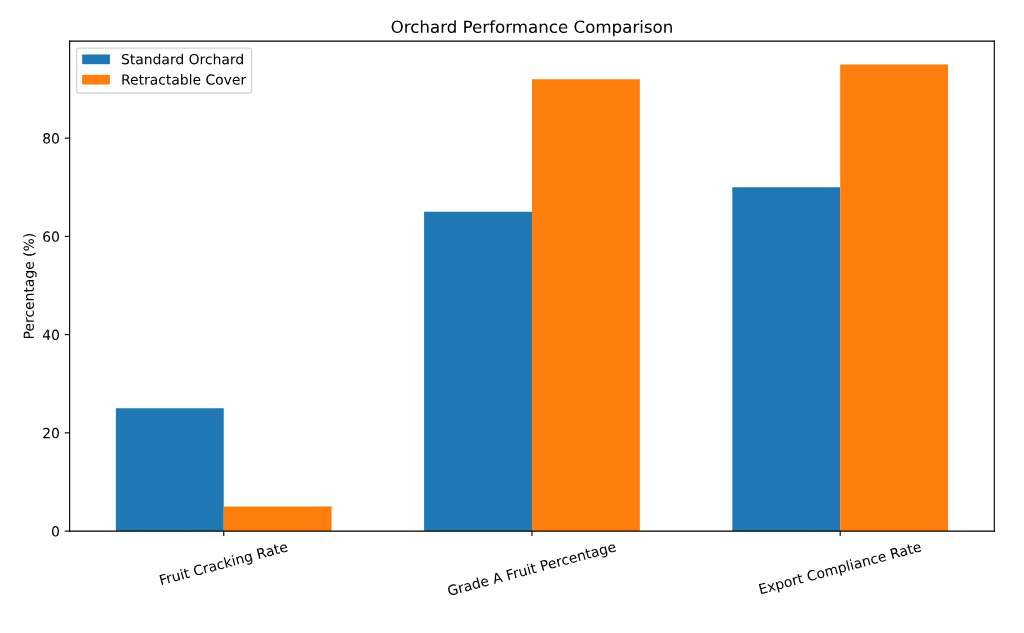  What do you see at coordinates (55, 531) in the screenshot?
I see `y-tick-label: 0` at bounding box center [55, 531].